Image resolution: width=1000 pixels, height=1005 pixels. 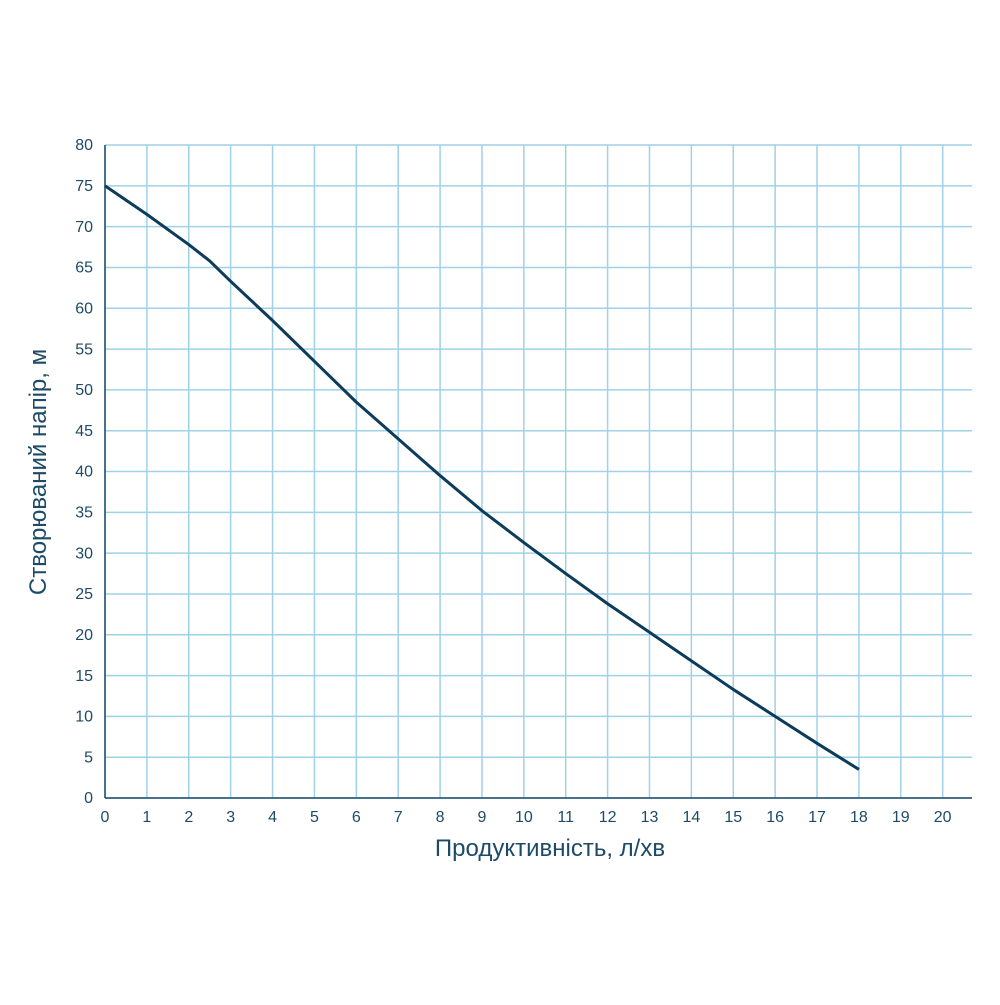 What do you see at coordinates (146, 817) in the screenshot?
I see `x-tick-label: 1` at bounding box center [146, 817].